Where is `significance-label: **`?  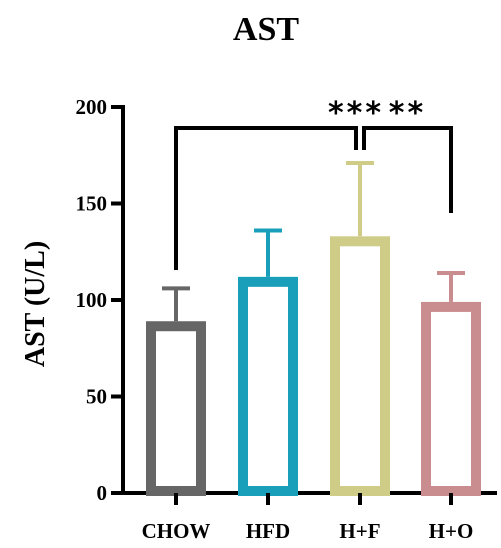 significance-label: ** is located at coordinates (407, 113).